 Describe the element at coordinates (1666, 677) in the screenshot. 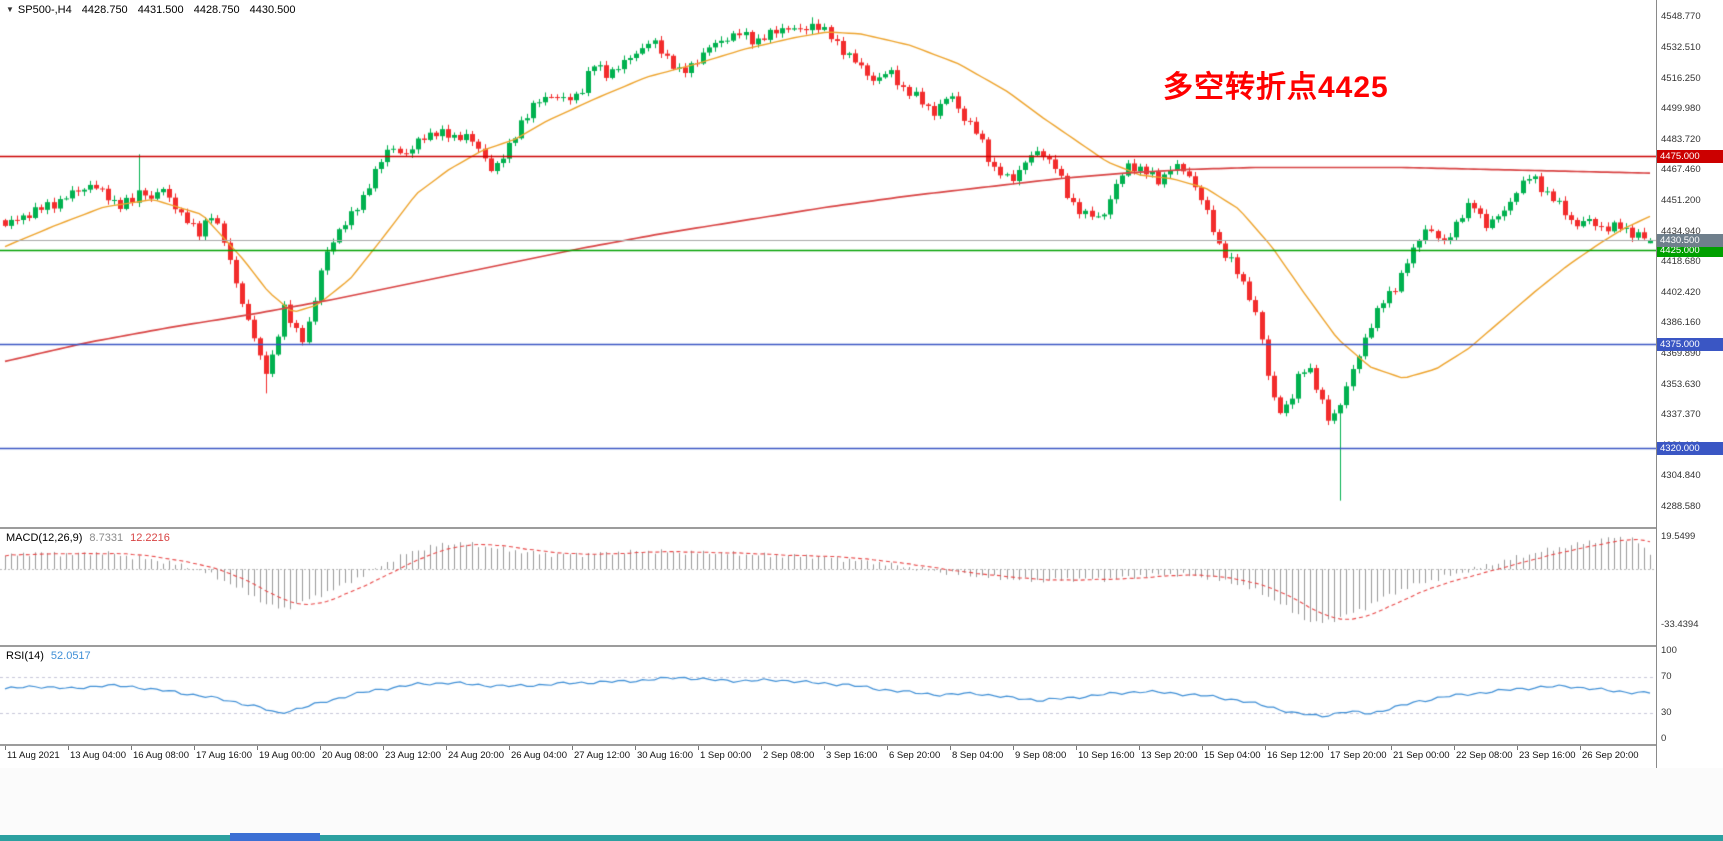

I see `rsi-axis-label: 70` at that location.